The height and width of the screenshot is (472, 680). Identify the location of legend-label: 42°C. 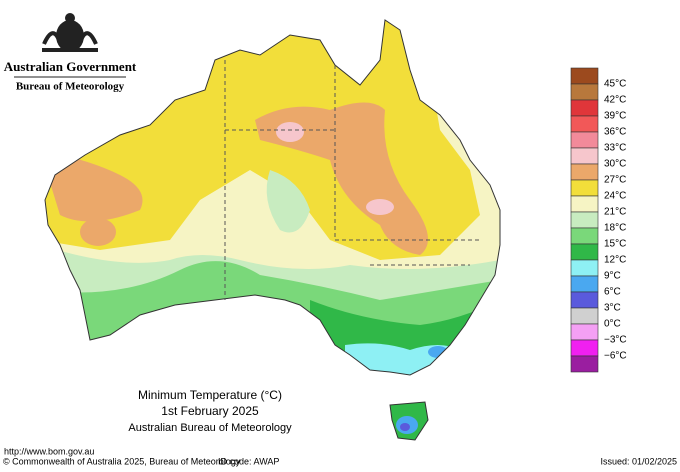
(615, 100).